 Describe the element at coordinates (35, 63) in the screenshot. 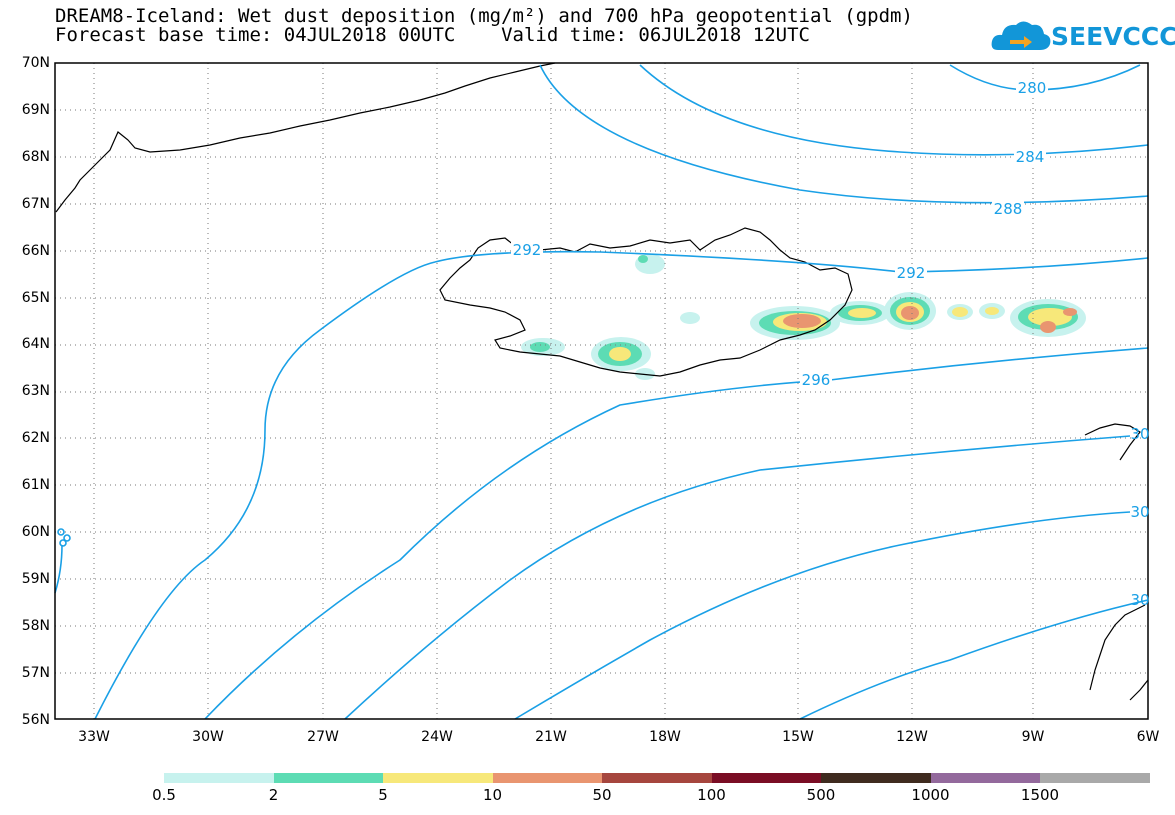

I see `lat-label: 70N` at that location.